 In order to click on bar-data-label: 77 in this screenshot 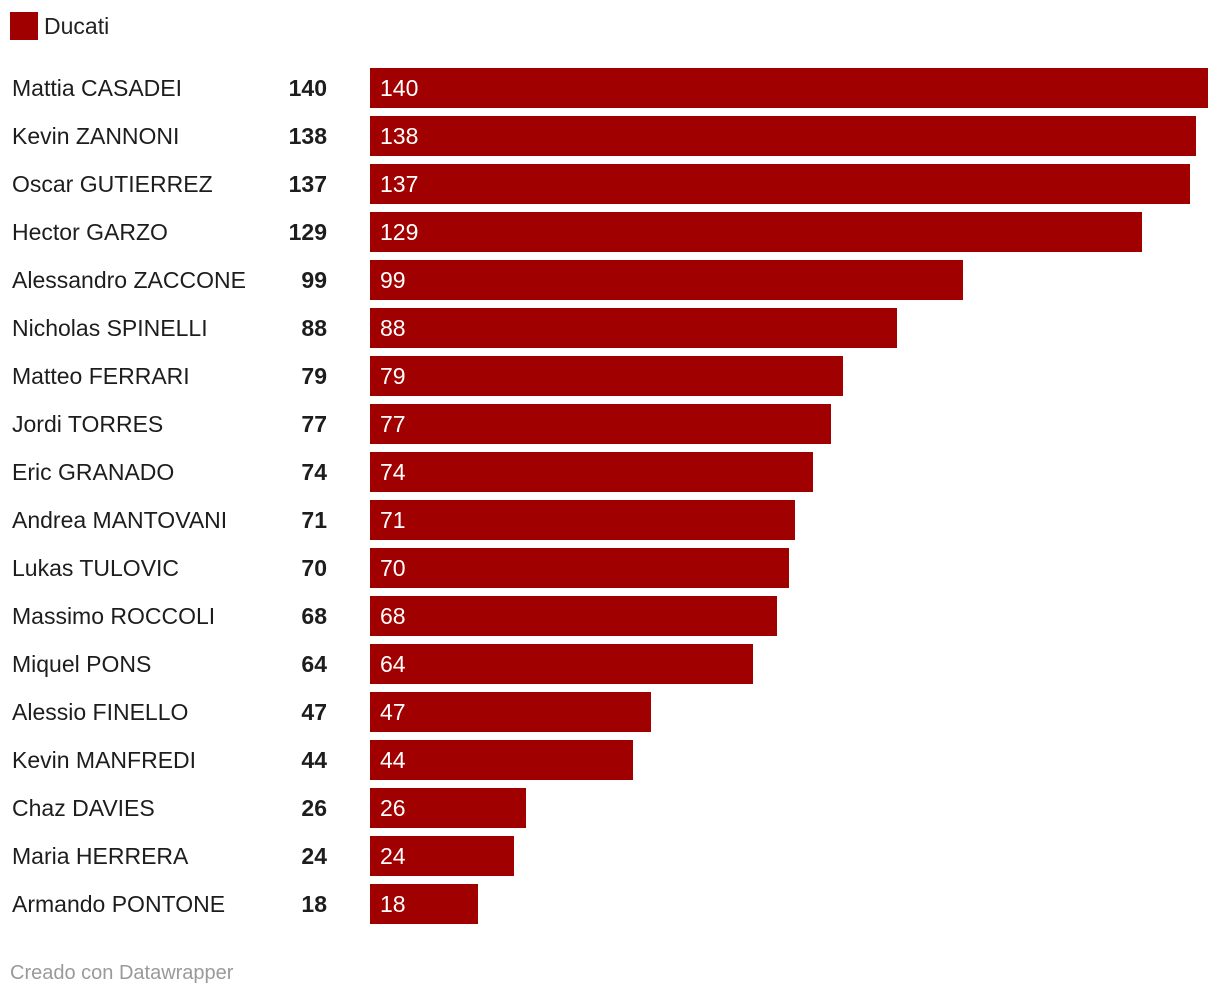, I will do `click(393, 424)`.